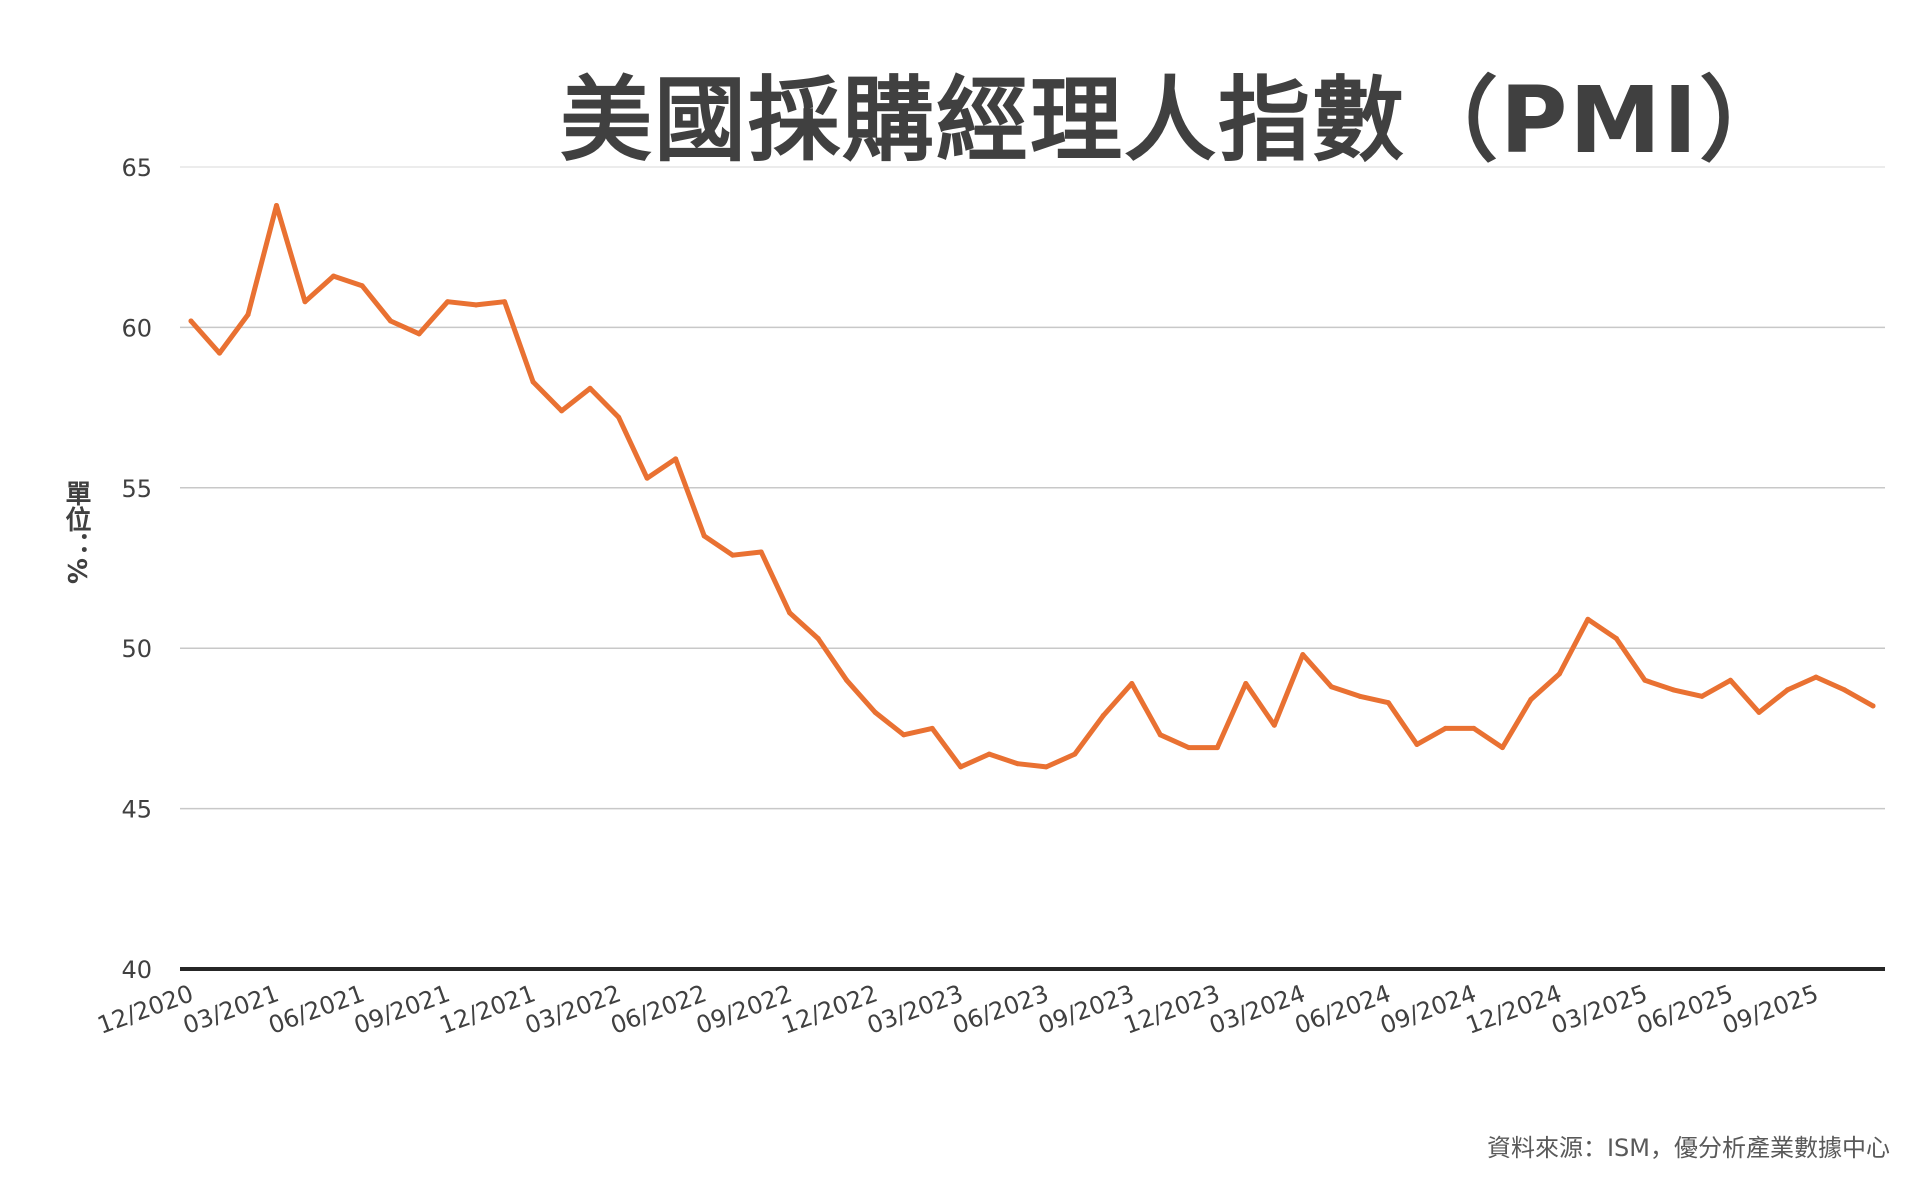  I want to click on x-tick-label: 03/2023, so click(915, 1009).